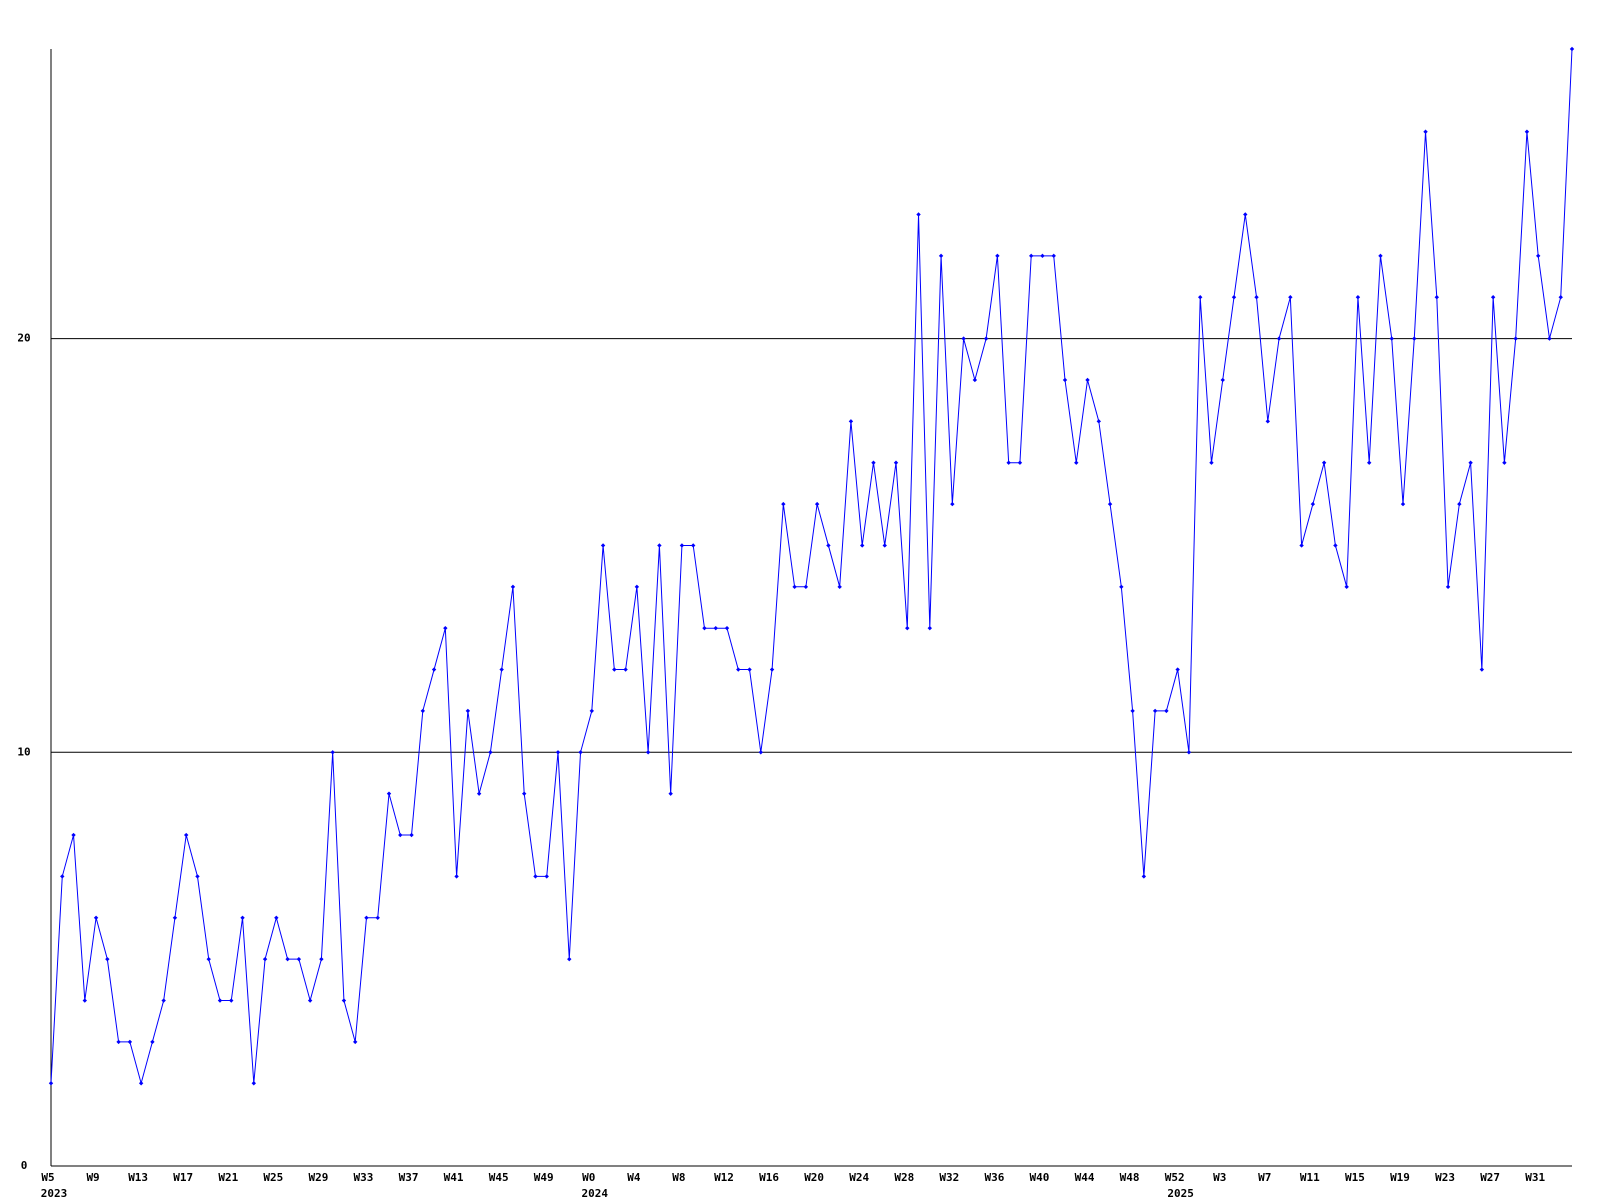 The image size is (1600, 1200). Describe the element at coordinates (1130, 1177) in the screenshot. I see `x-tick-label: W48` at that location.